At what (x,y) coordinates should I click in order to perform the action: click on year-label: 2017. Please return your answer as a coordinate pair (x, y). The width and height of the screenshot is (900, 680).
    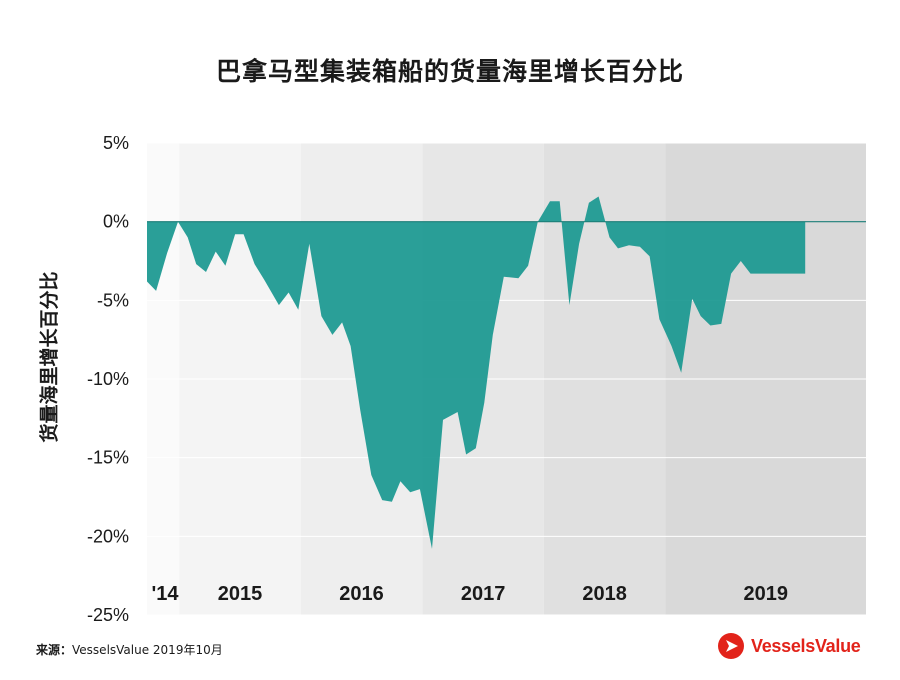
    Looking at the image, I should click on (483, 594).